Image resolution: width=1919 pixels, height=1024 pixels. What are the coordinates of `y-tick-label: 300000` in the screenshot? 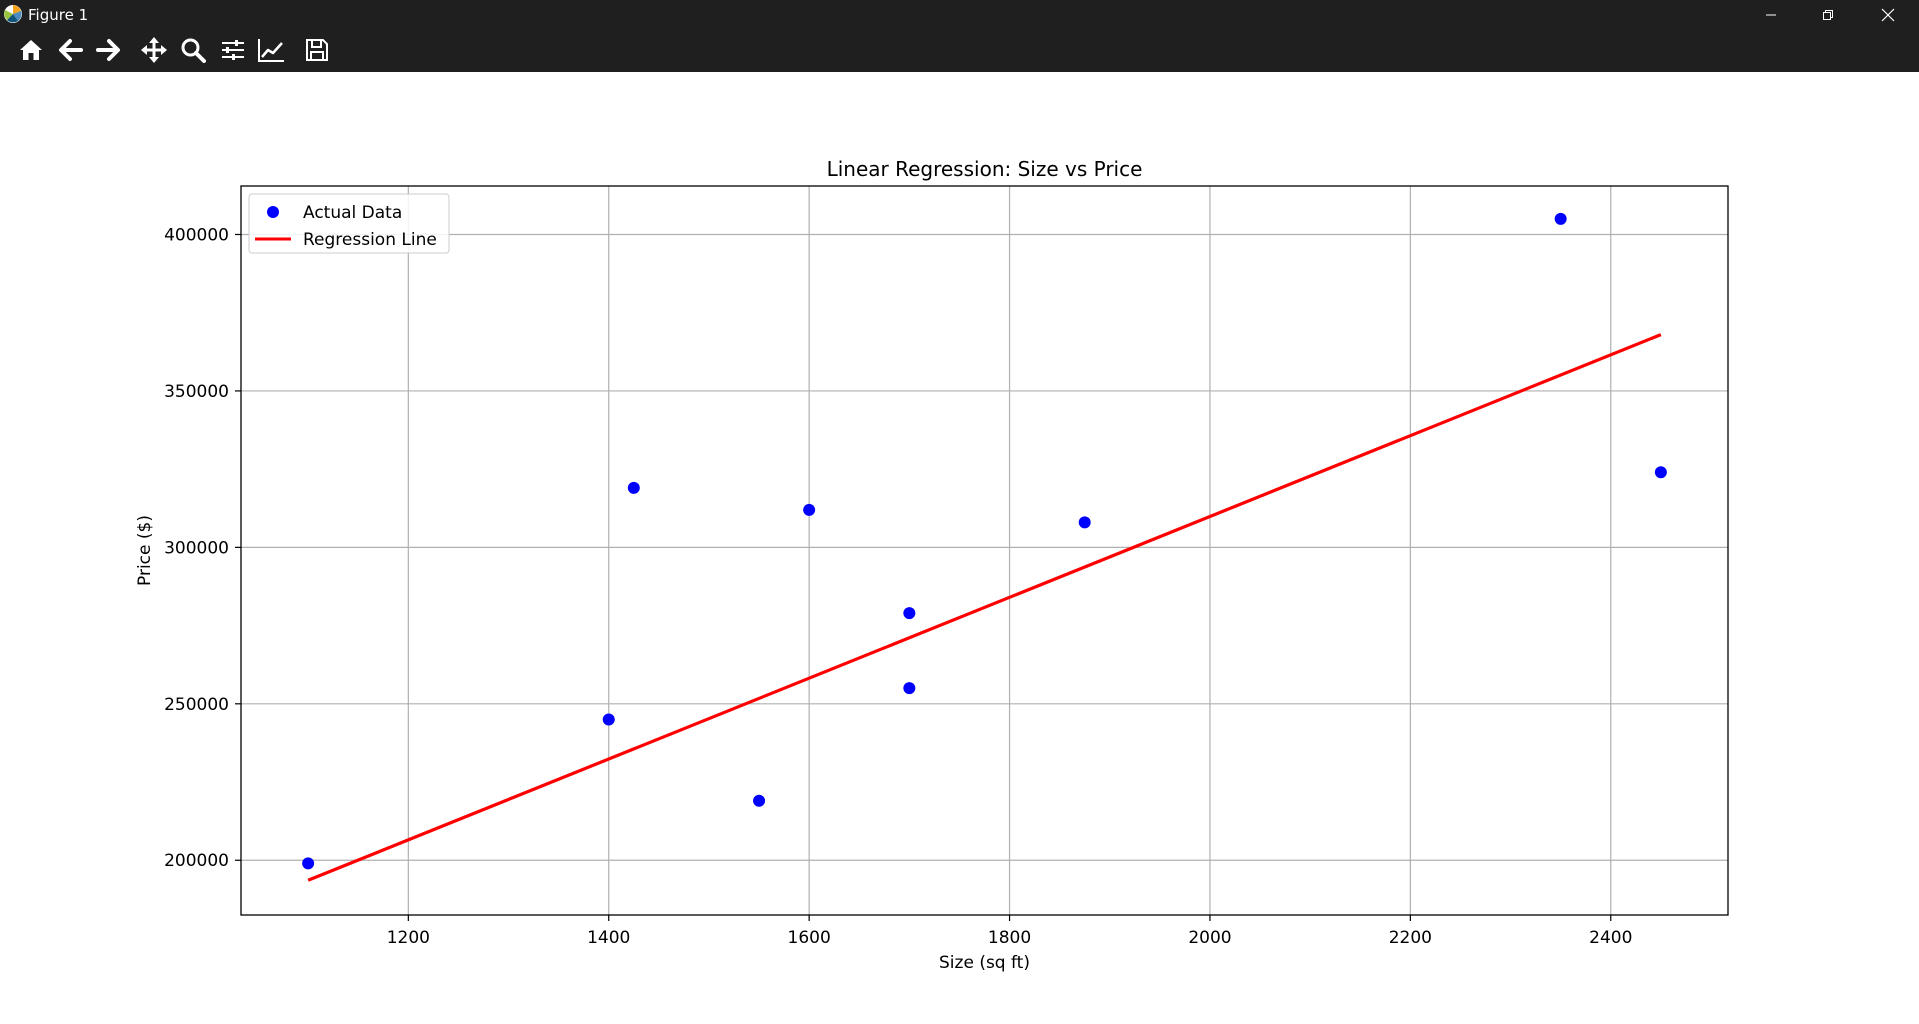 It's located at (196, 548).